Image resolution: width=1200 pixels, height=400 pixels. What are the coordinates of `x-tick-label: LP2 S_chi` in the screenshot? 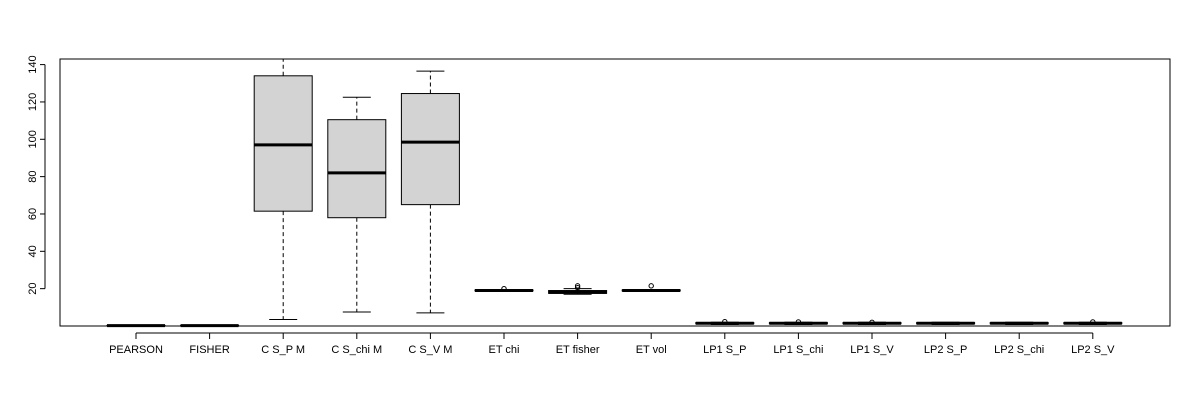 It's located at (1019, 350).